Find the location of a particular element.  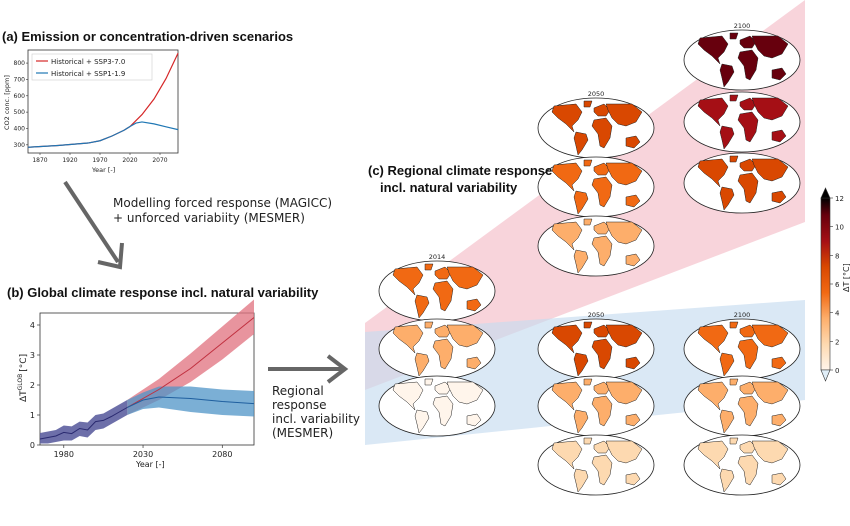

panel-a-ytick-label: 700 is located at coordinates (20, 79).